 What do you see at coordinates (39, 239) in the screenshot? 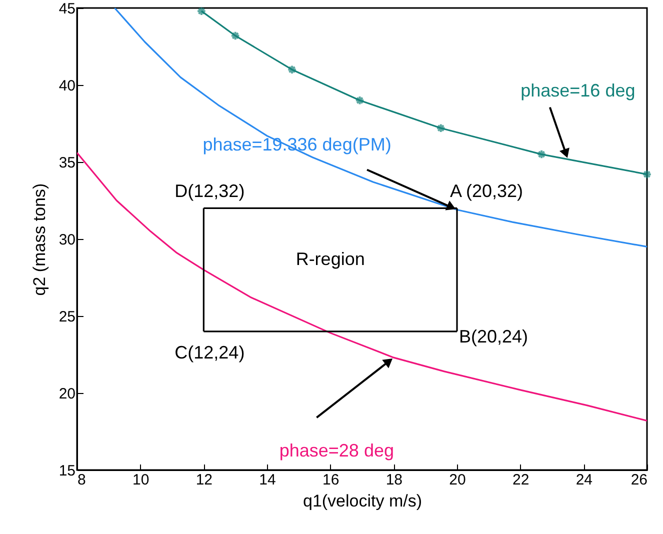
I see `y-axis-title: q2 (mass tons)` at bounding box center [39, 239].